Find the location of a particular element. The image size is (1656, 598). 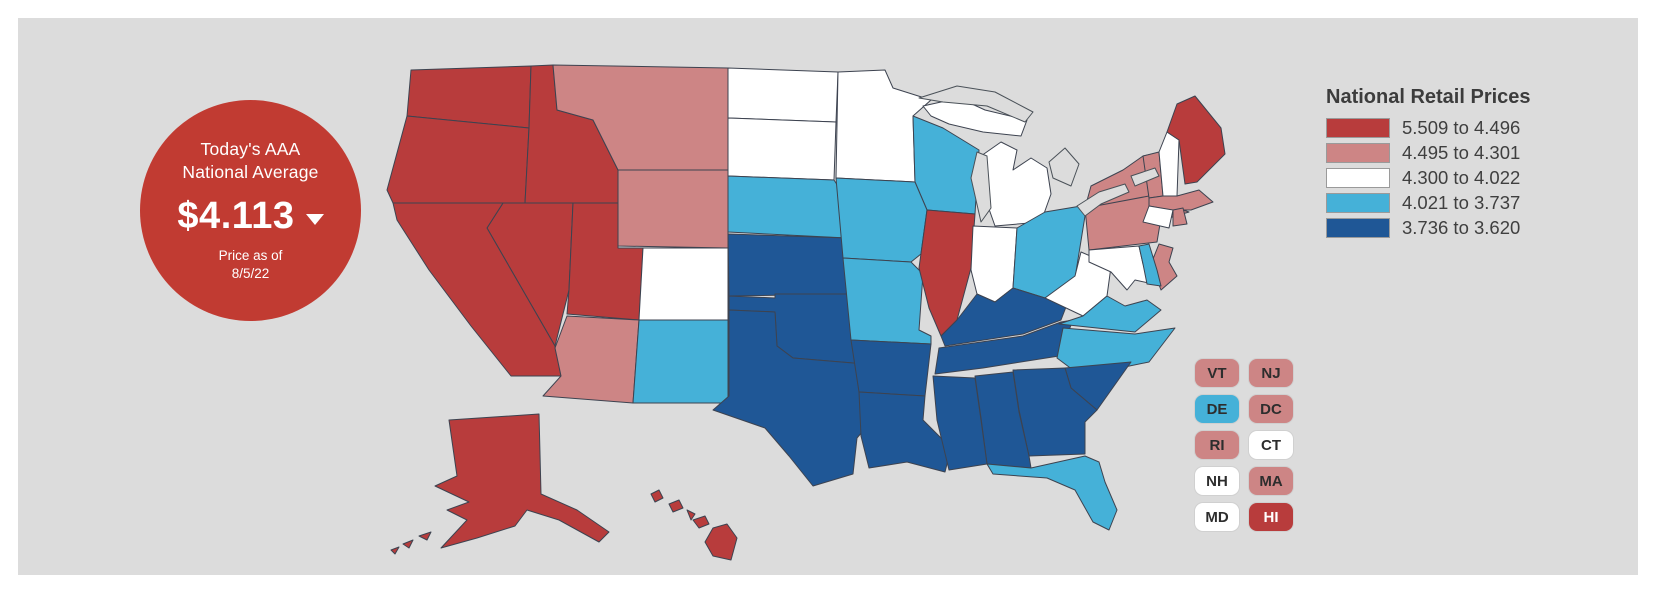

state-nd is located at coordinates (783, 95).